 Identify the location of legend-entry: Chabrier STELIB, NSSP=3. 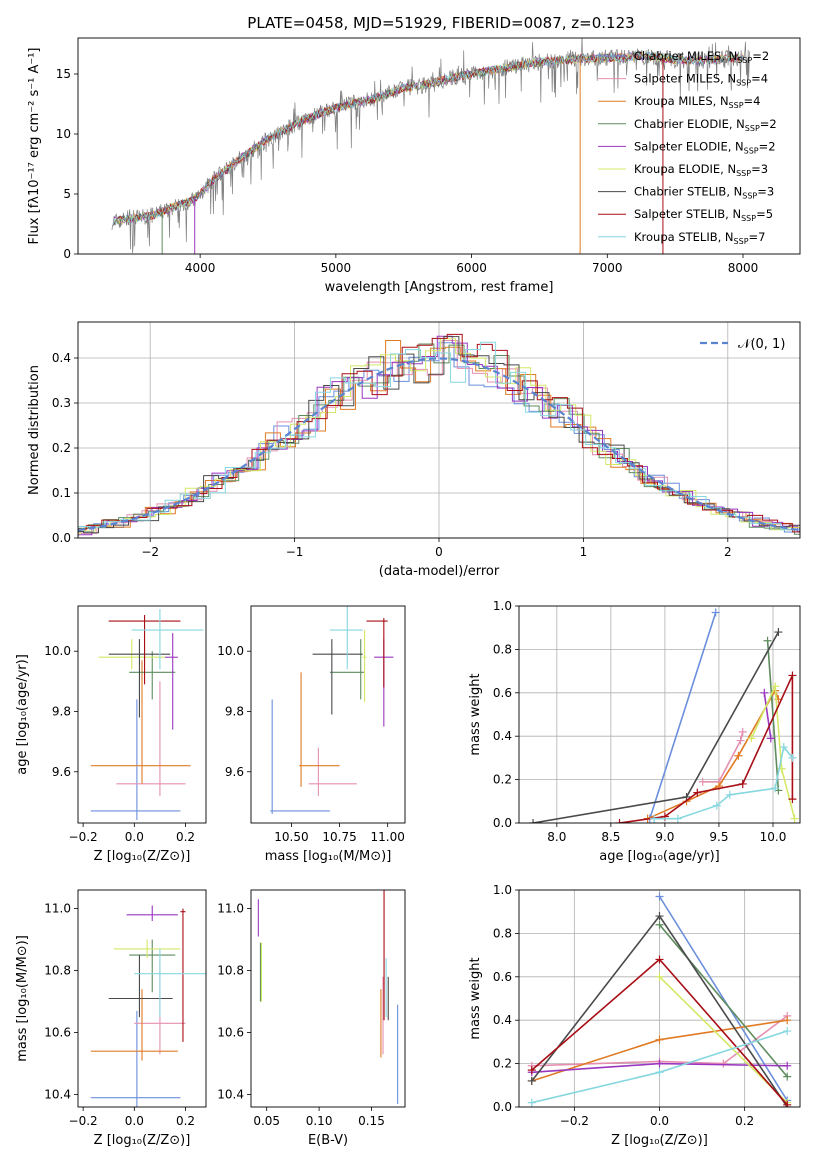
(704, 193).